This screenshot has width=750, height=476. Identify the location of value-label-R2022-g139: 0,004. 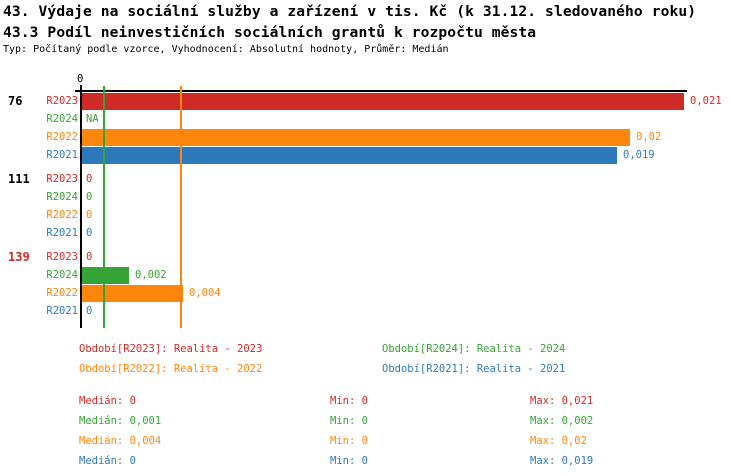
(205, 293).